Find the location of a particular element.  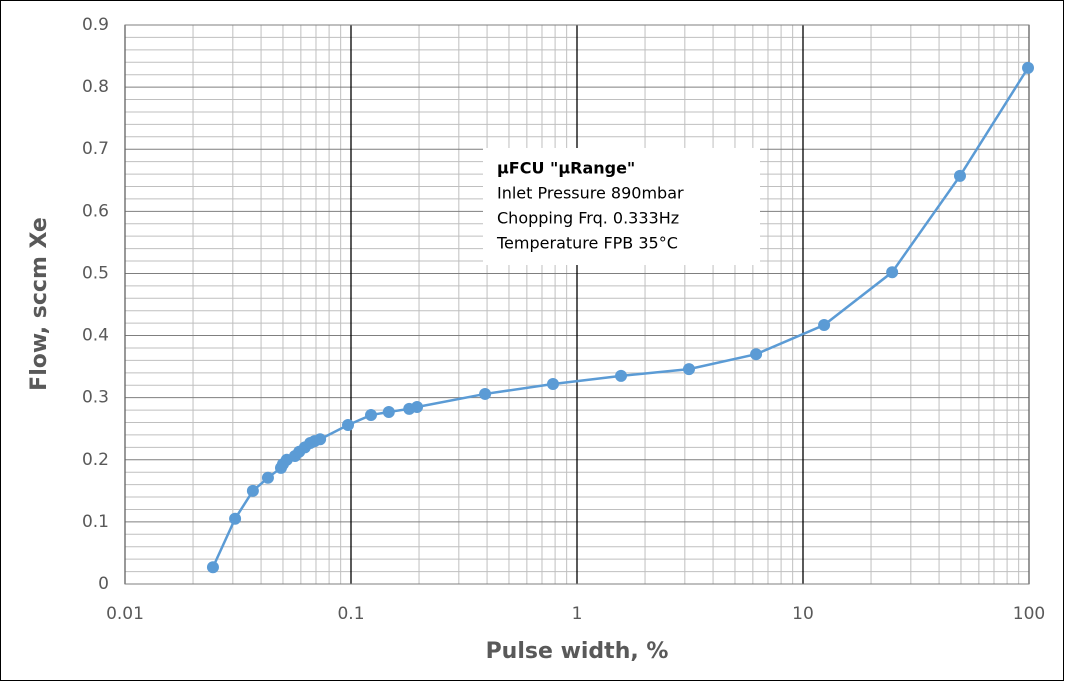

x-tick-label: 1 is located at coordinates (577, 614).